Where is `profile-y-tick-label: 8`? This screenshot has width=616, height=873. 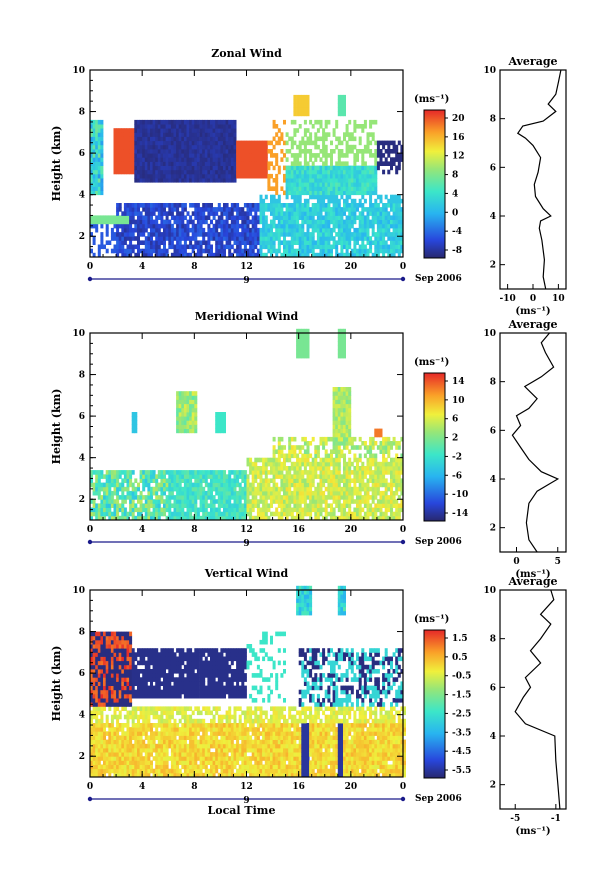 profile-y-tick-label: 8 is located at coordinates (493, 383).